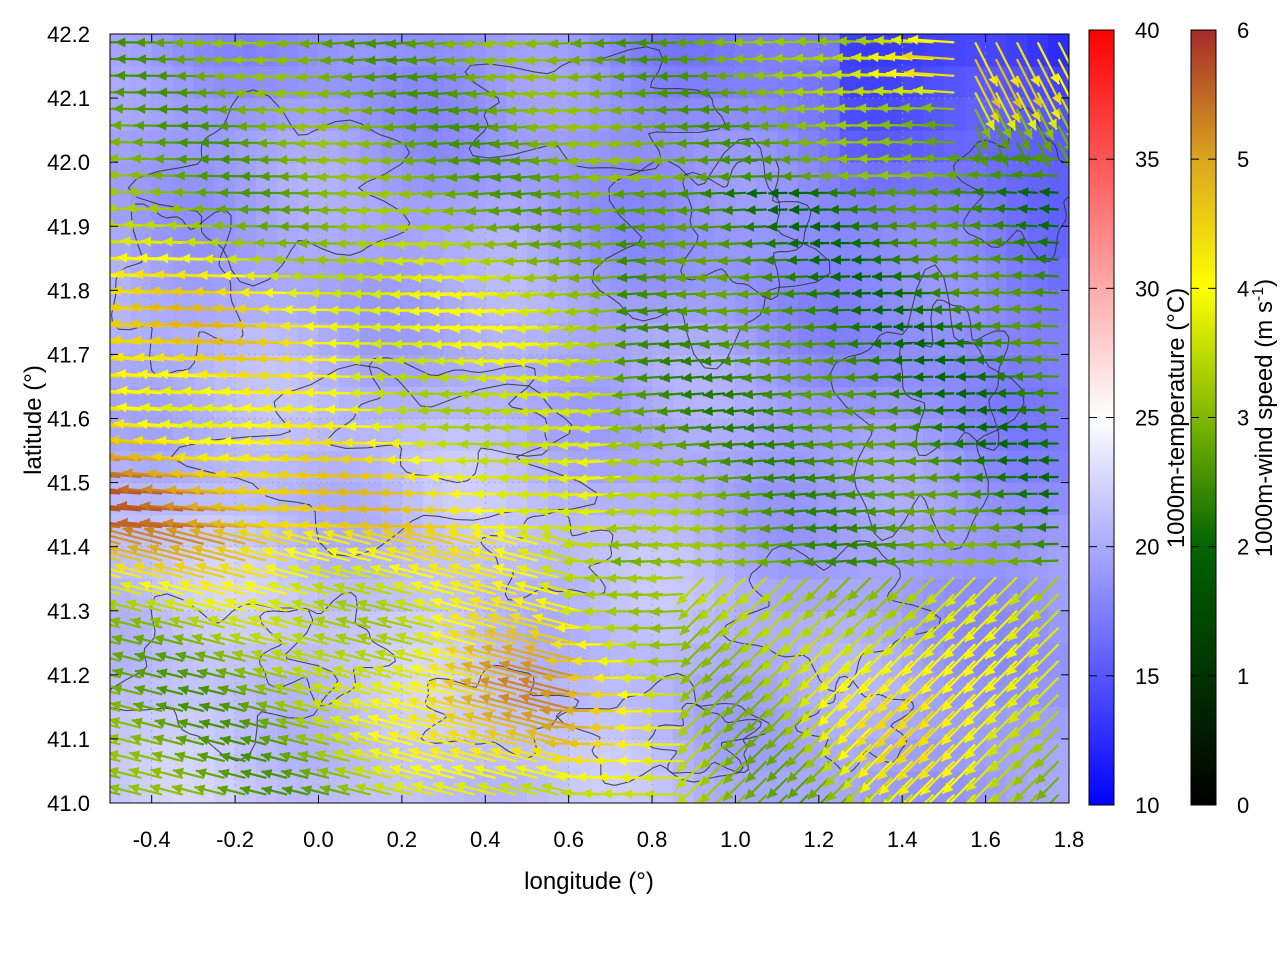  I want to click on colorbar-tick-label: 3, so click(1243, 418).